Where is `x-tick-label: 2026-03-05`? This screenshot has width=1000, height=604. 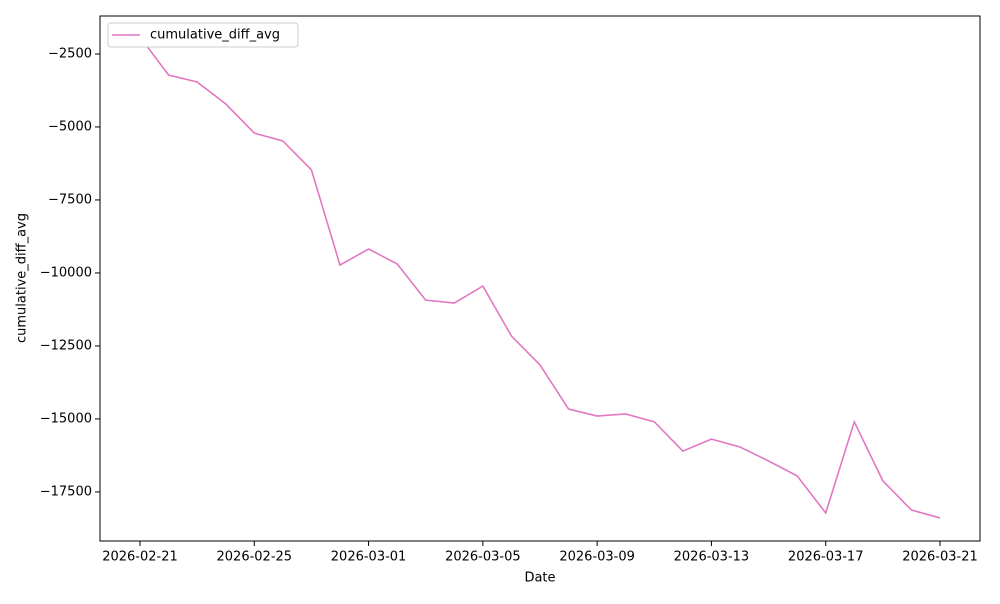
x-tick-label: 2026-03-05 is located at coordinates (483, 557).